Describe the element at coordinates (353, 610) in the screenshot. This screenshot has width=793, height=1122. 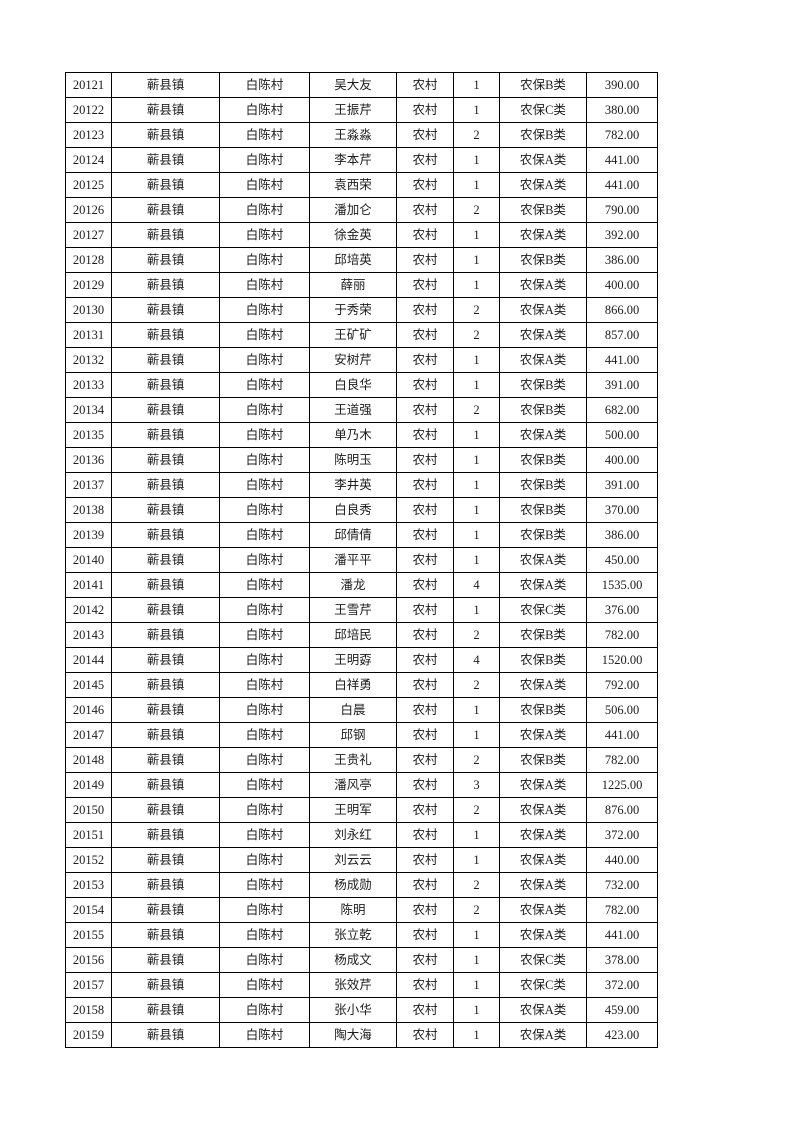
I see `cell-person-name: 王雪芹` at that location.